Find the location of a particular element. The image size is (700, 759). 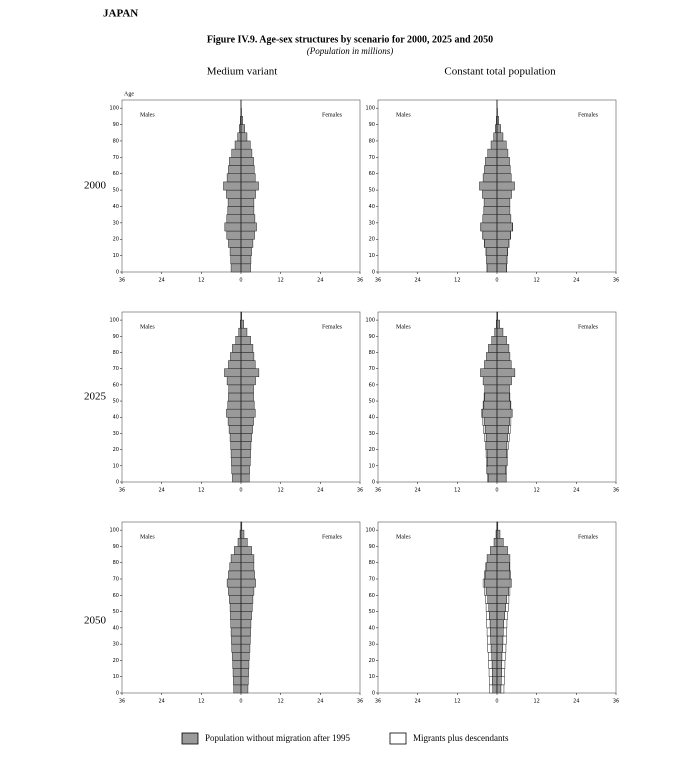

column-title: Constant total population is located at coordinates (500, 72).